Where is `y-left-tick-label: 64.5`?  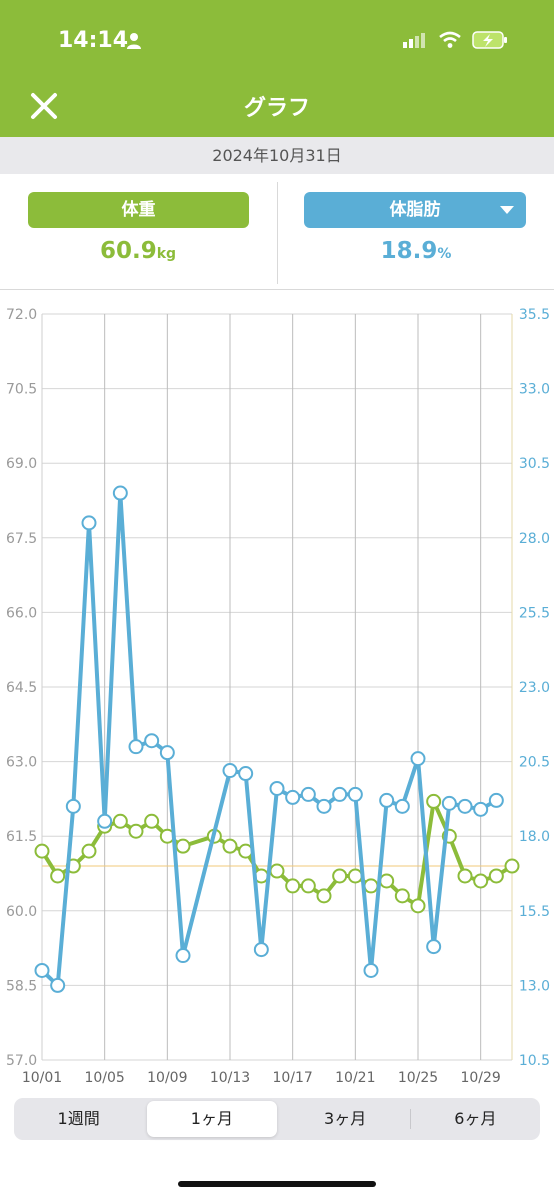
y-left-tick-label: 64.5 is located at coordinates (21, 688).